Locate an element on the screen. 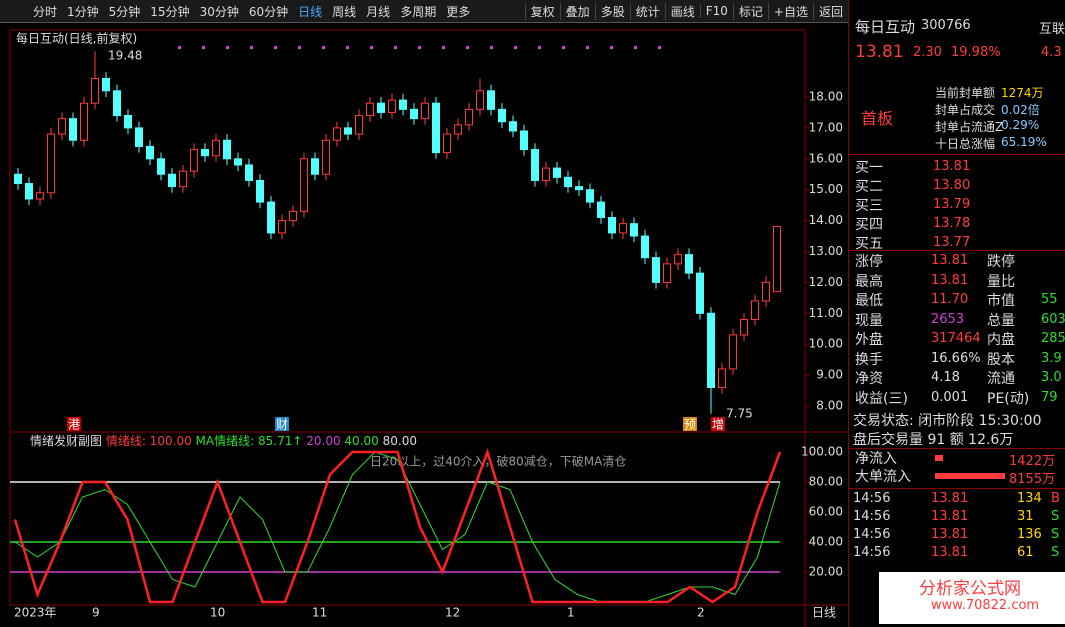 The image size is (1065, 627). quote-text: 现量 is located at coordinates (869, 320).